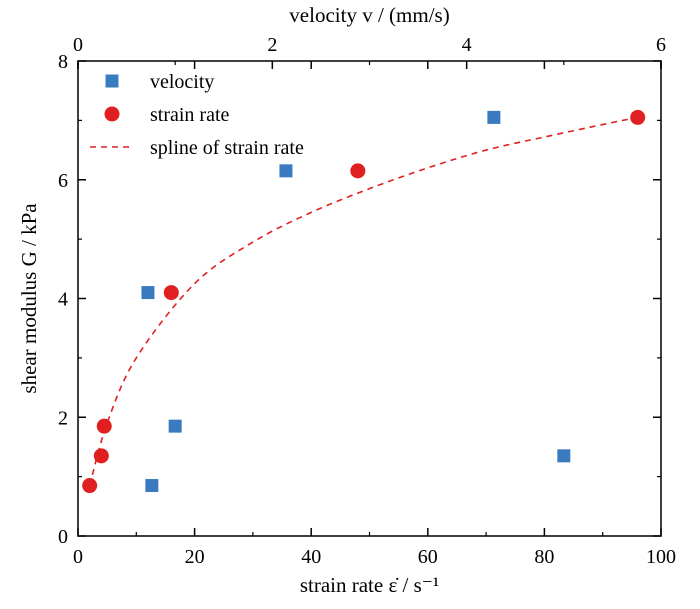  Describe the element at coordinates (227, 148) in the screenshot. I see `legend-label: spline of strain rate` at that location.